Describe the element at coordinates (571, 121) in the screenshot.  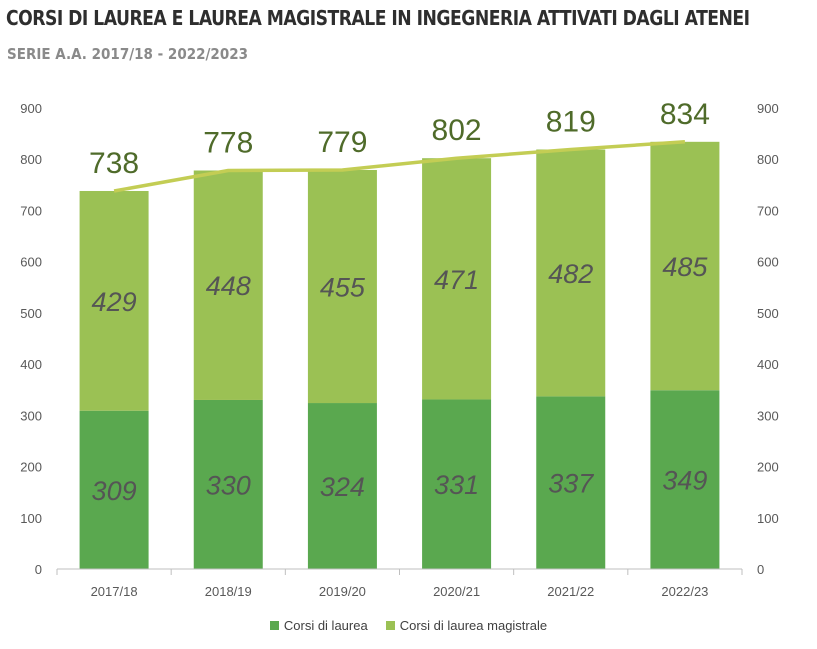
I see `total-label: 819` at that location.